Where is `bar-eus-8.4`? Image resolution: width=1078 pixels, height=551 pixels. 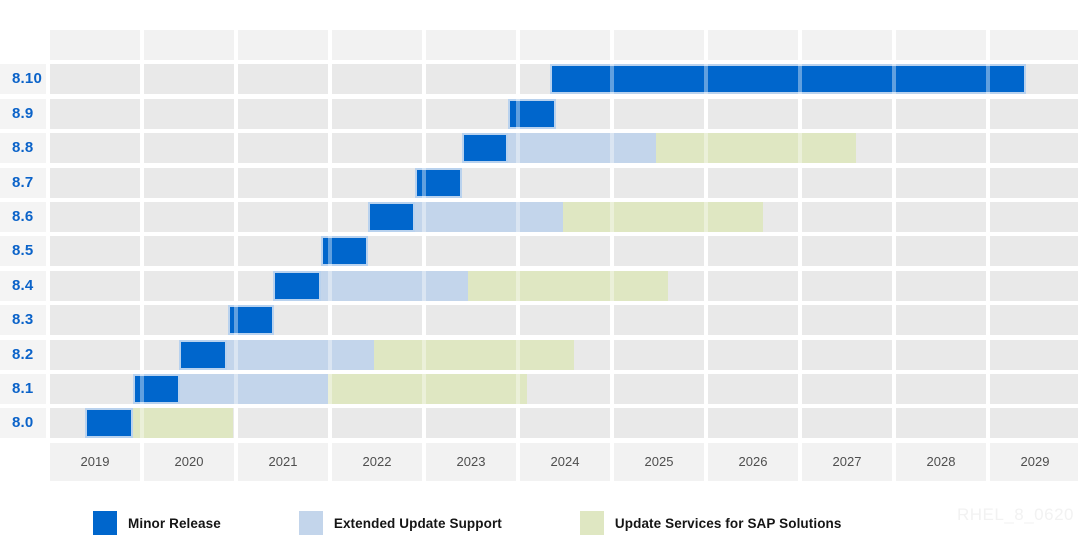 bar-eus-8.4 is located at coordinates (394, 285).